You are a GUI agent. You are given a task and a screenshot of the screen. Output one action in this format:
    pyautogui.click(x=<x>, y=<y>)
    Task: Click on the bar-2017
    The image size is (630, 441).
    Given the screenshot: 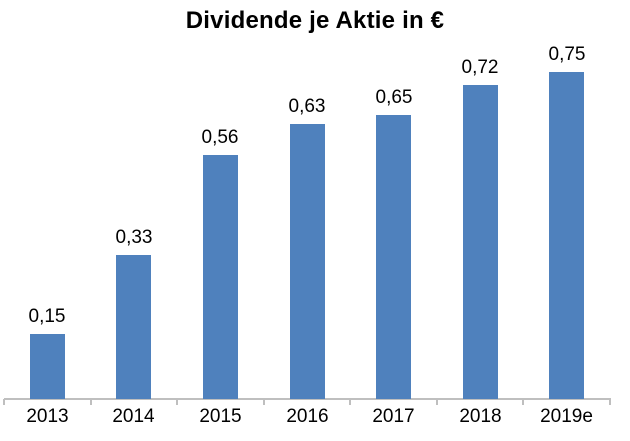 What is the action you would take?
    pyautogui.click(x=393, y=257)
    